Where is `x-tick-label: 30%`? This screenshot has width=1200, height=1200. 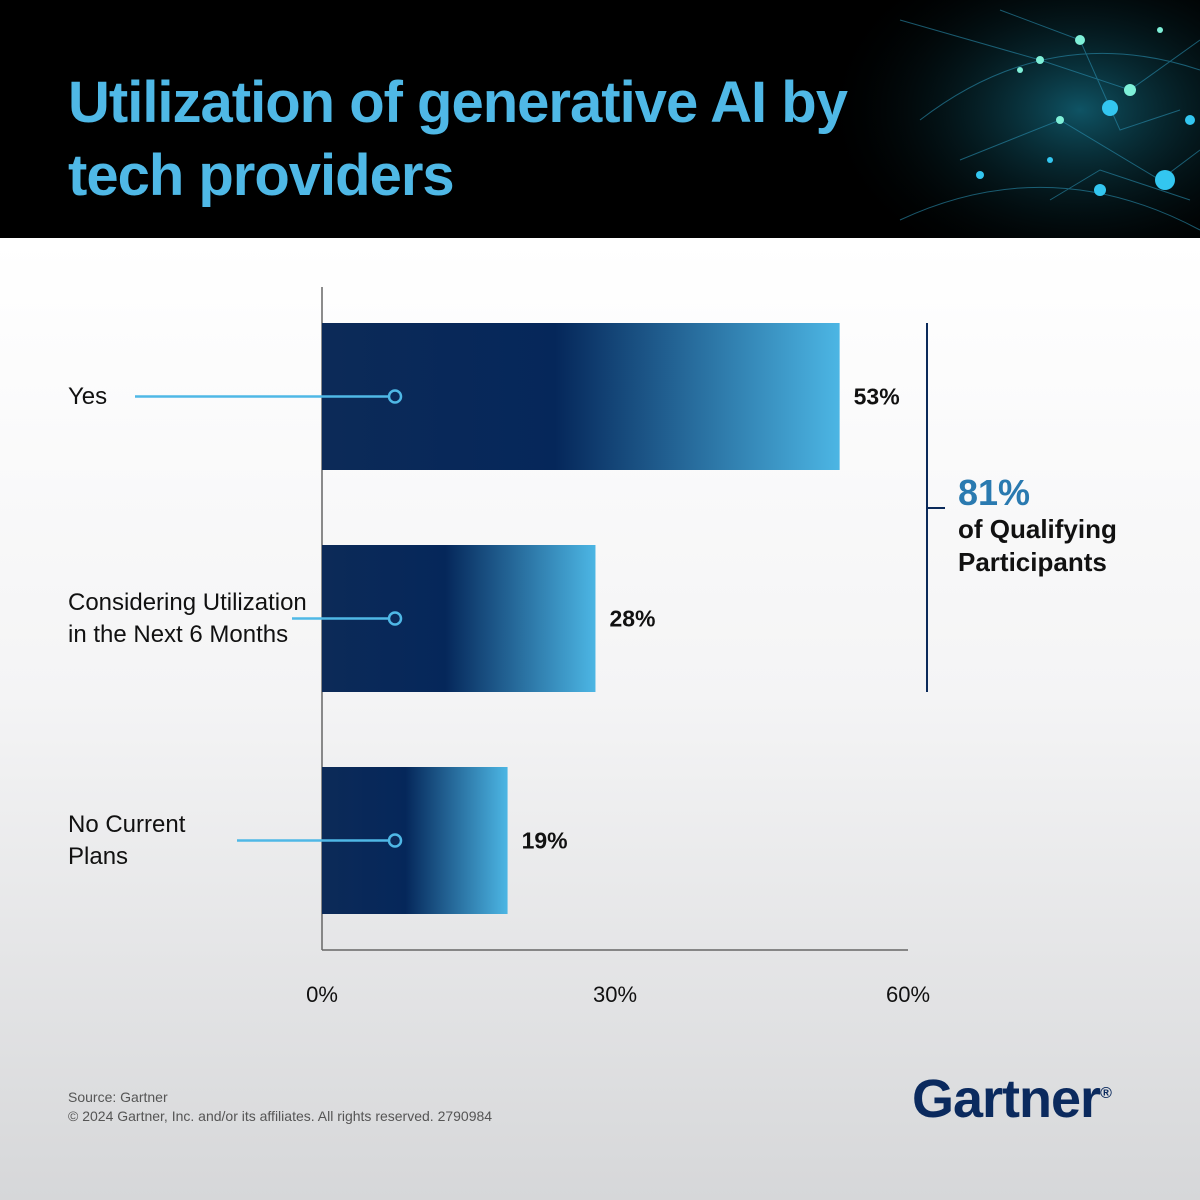
x-tick-label: 30% is located at coordinates (615, 994).